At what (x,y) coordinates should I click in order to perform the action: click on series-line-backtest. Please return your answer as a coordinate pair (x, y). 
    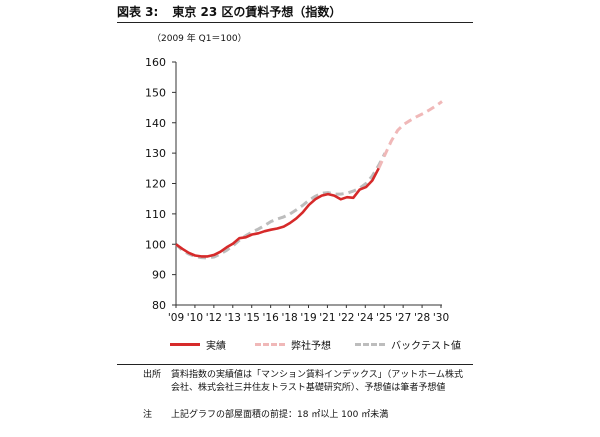
    Looking at the image, I should click on (280, 206).